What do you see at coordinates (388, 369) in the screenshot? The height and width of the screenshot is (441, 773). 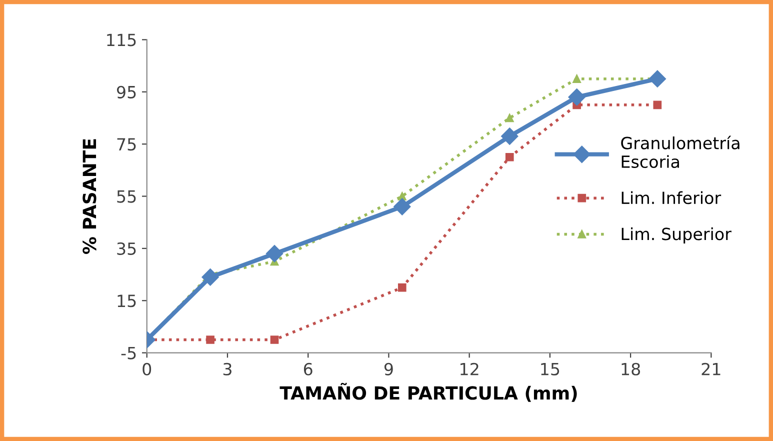 I see `x-tick-label: 9` at bounding box center [388, 369].